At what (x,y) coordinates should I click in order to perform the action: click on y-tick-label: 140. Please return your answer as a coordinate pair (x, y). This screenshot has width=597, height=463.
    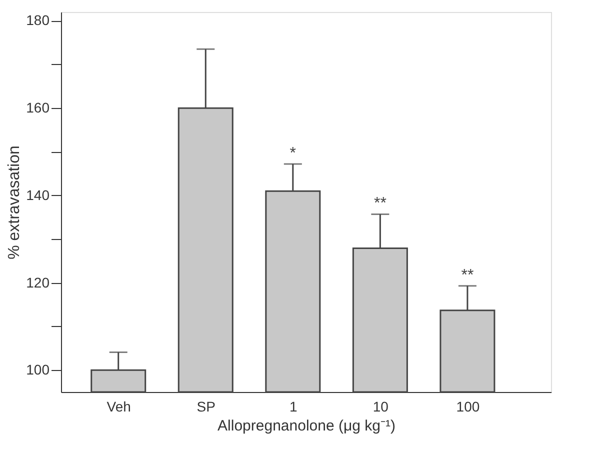
    Looking at the image, I should click on (38, 194).